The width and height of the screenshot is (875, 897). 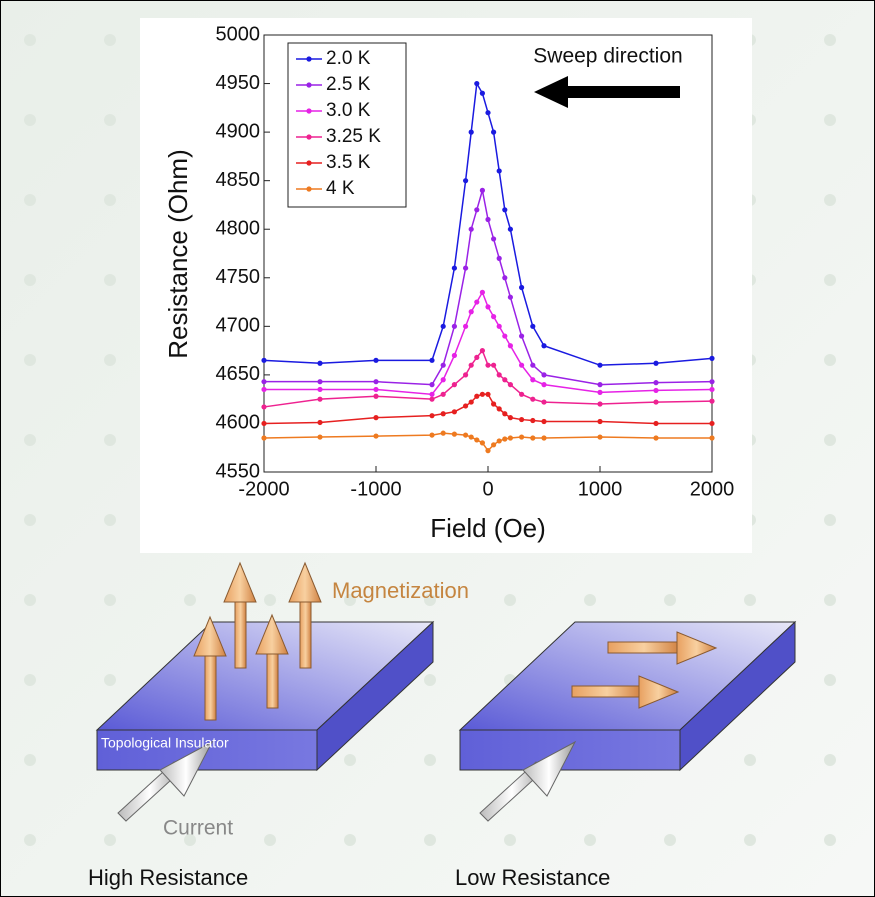 I want to click on annotation: Sweep direction, so click(x=607, y=56).